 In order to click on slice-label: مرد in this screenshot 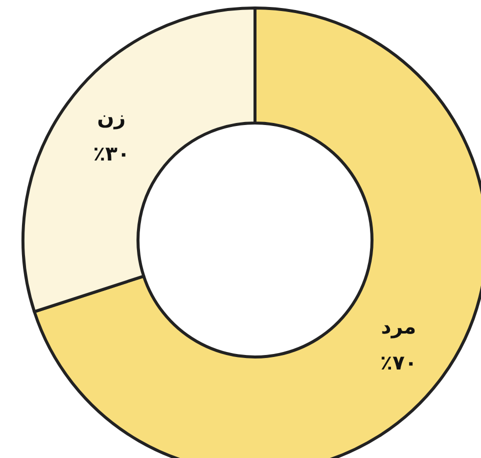, I will do `click(398, 326)`.